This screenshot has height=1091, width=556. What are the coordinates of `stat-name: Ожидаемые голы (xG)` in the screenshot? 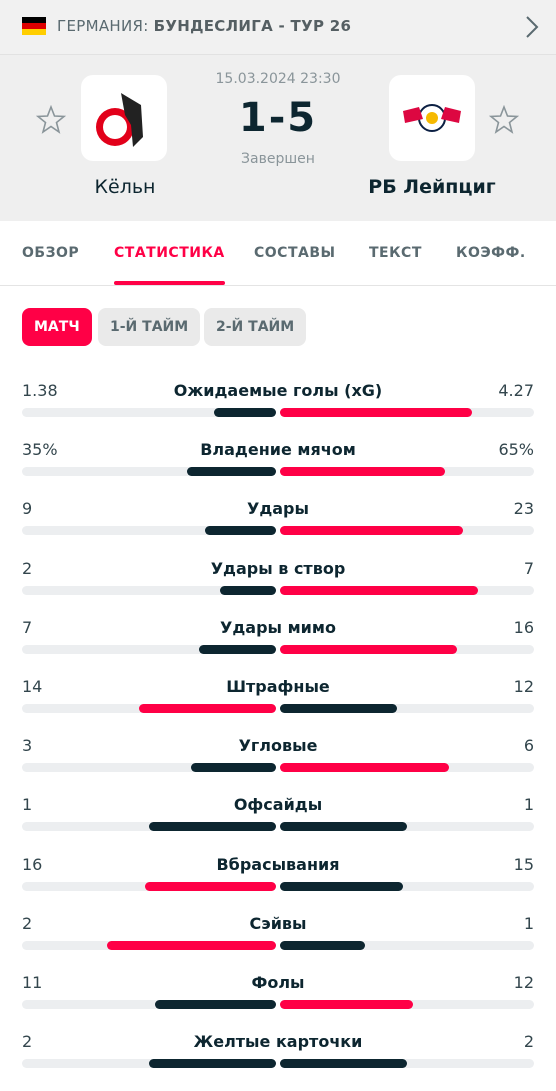 It's located at (278, 390).